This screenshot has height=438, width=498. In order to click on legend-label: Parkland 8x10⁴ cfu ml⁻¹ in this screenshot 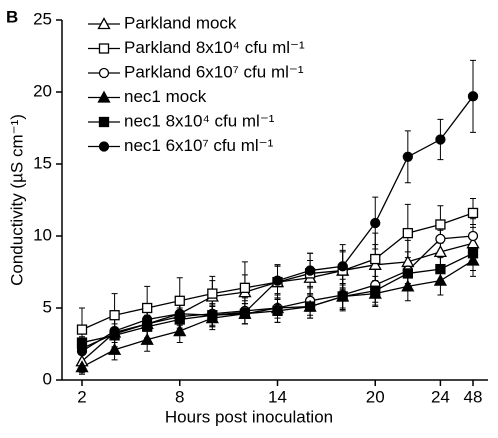, I will do `click(214, 47)`.